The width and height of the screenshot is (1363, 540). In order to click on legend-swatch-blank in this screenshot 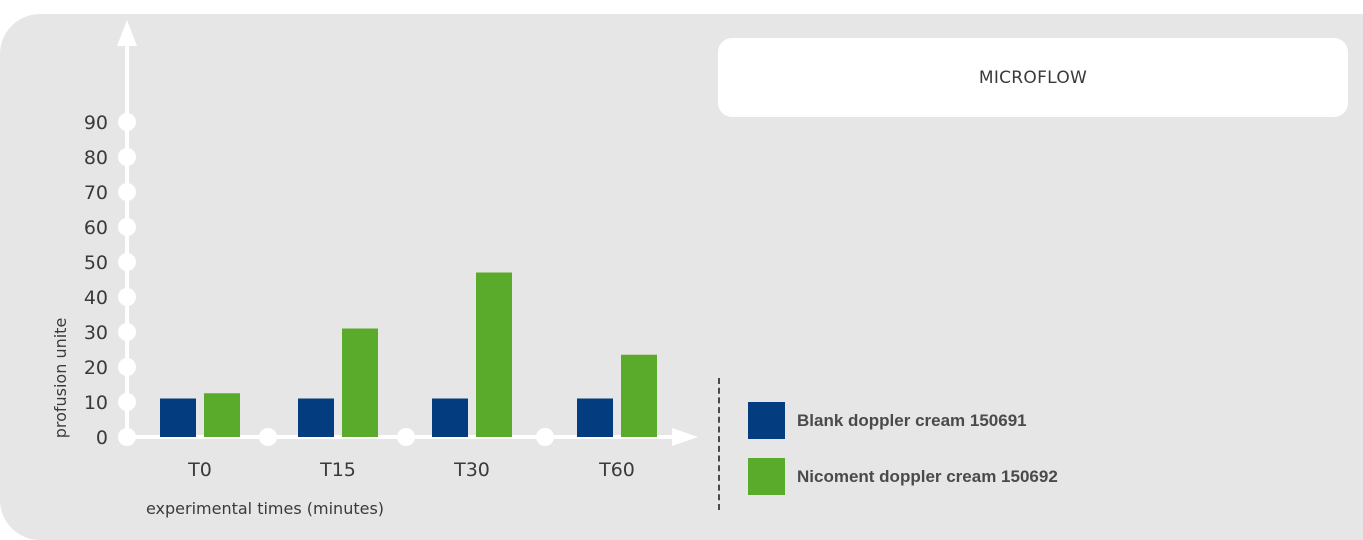, I will do `click(766, 420)`.